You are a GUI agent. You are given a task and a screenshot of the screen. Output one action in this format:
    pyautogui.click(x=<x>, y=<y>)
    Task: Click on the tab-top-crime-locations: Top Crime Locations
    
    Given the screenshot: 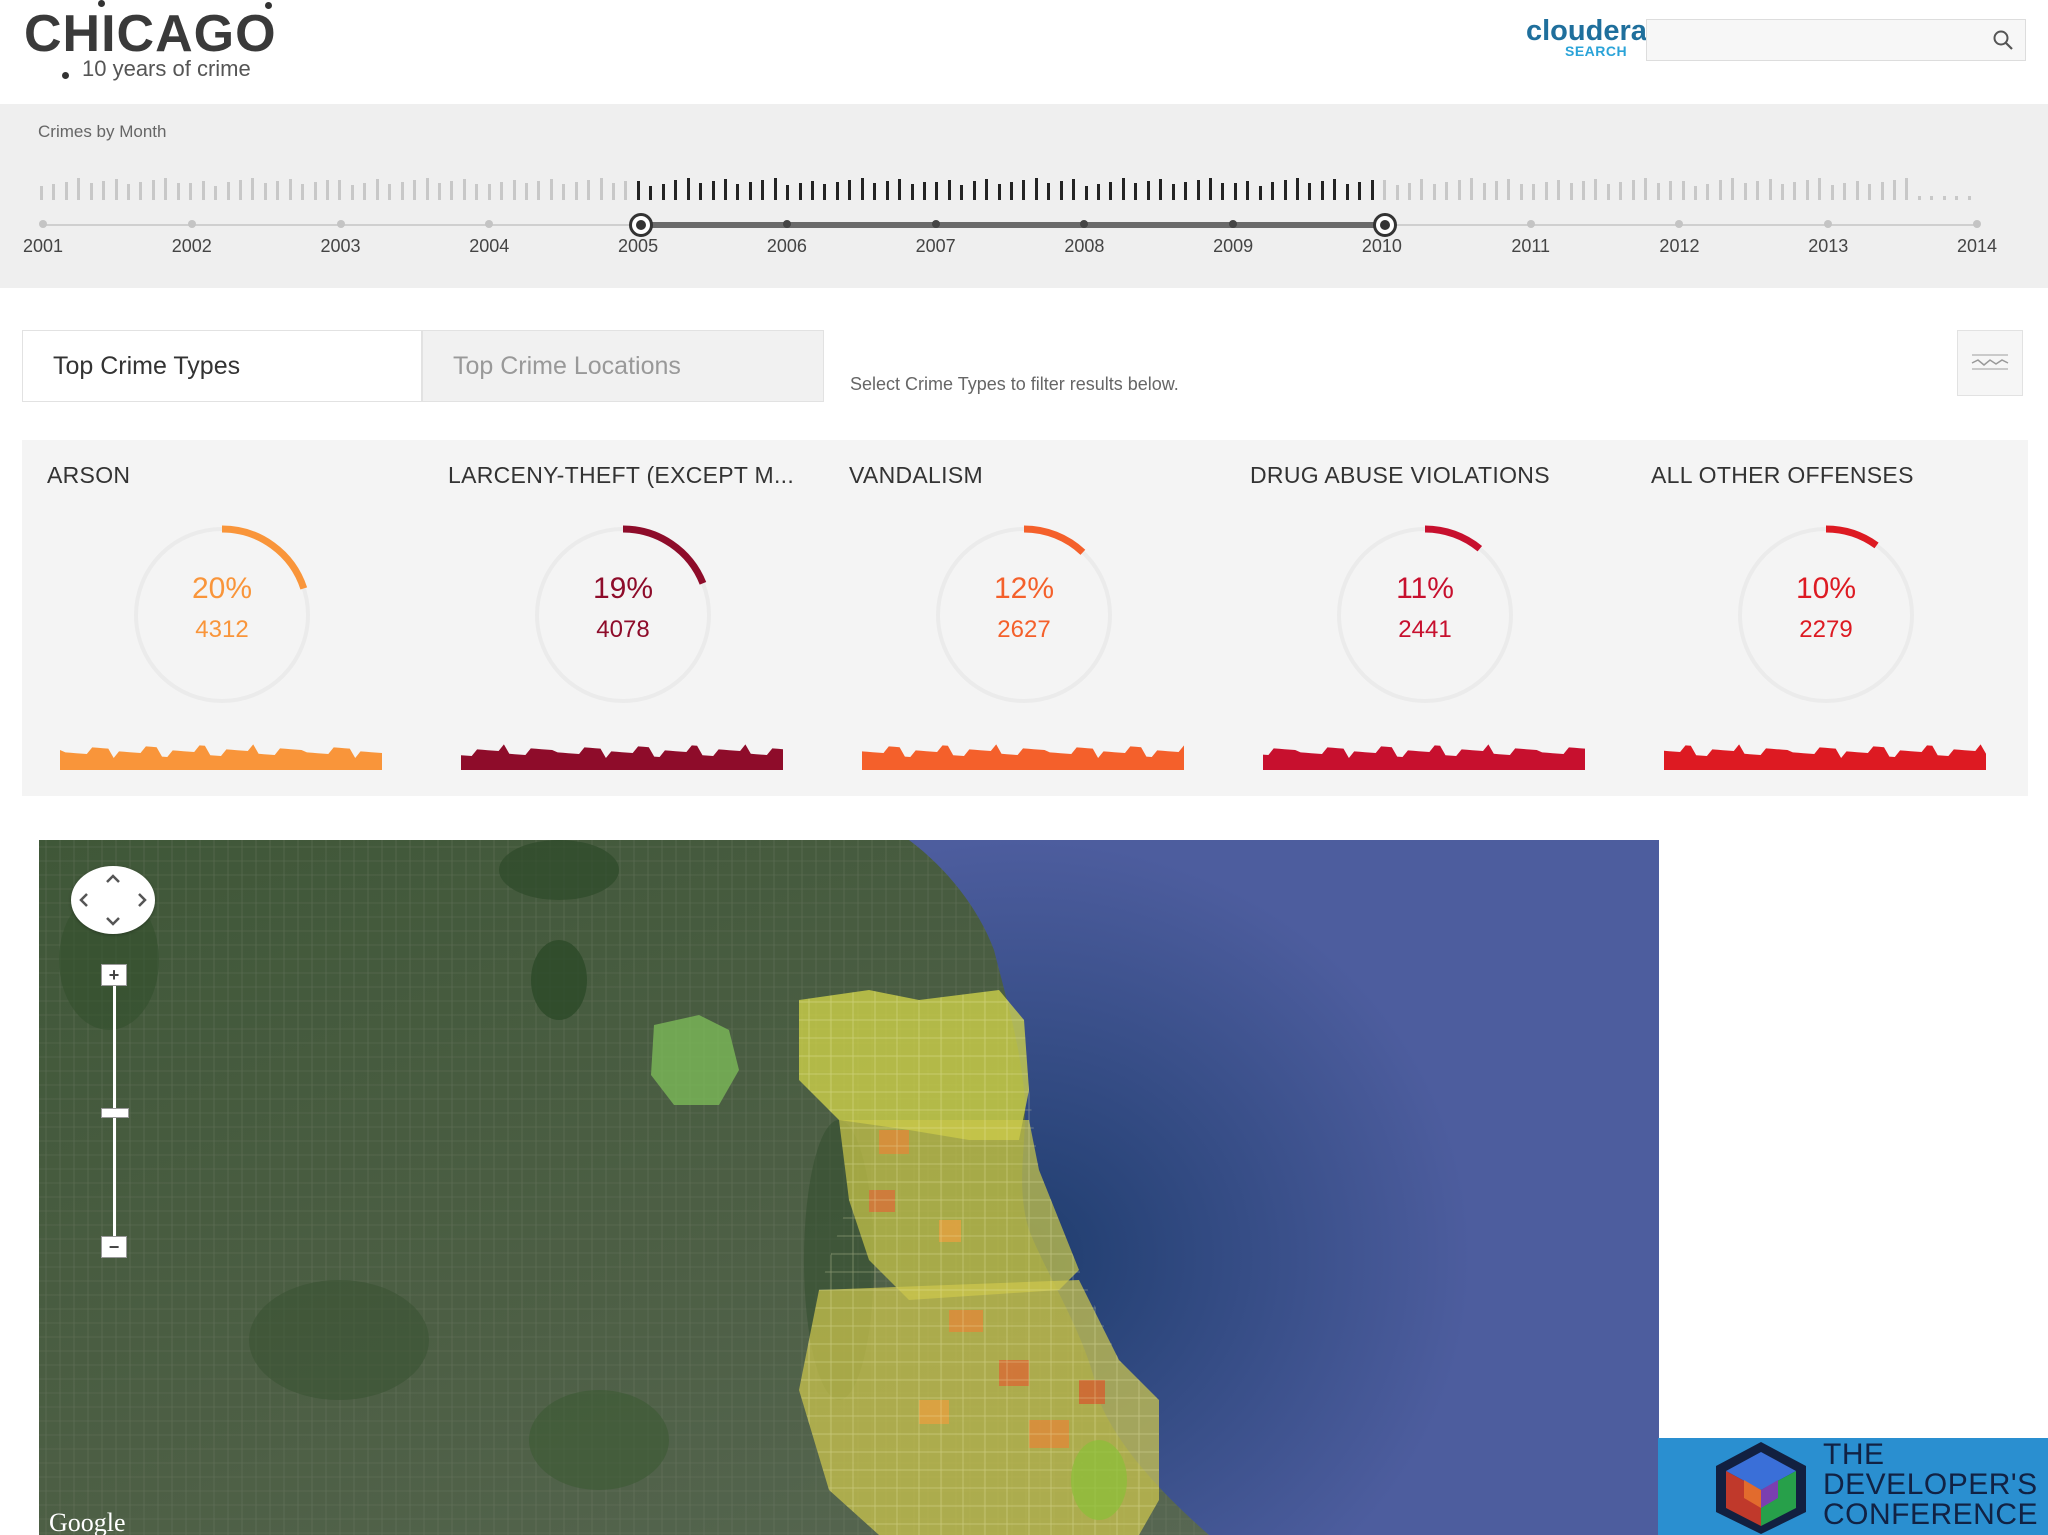 What is the action you would take?
    pyautogui.click(x=623, y=366)
    